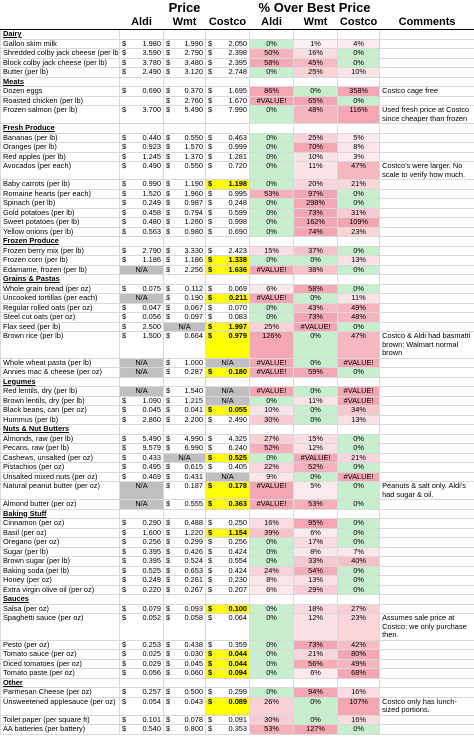 The height and width of the screenshot is (752, 474). I want to click on price-cell: $6.240, so click(227, 448).